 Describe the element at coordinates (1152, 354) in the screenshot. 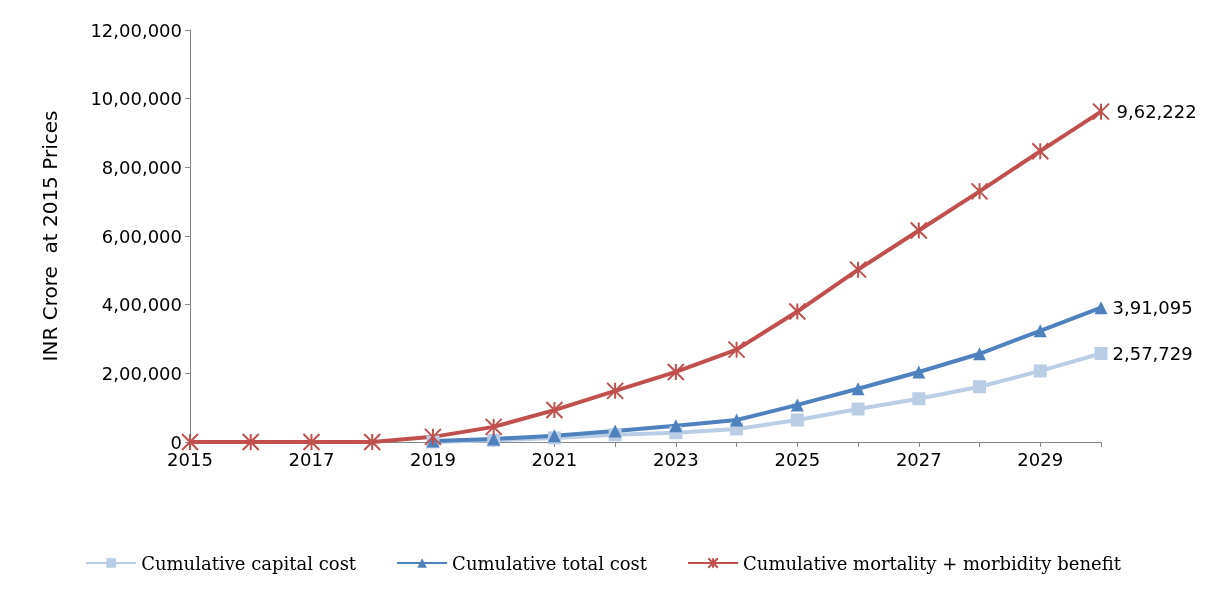

I see `data-label: 2,57,729` at that location.